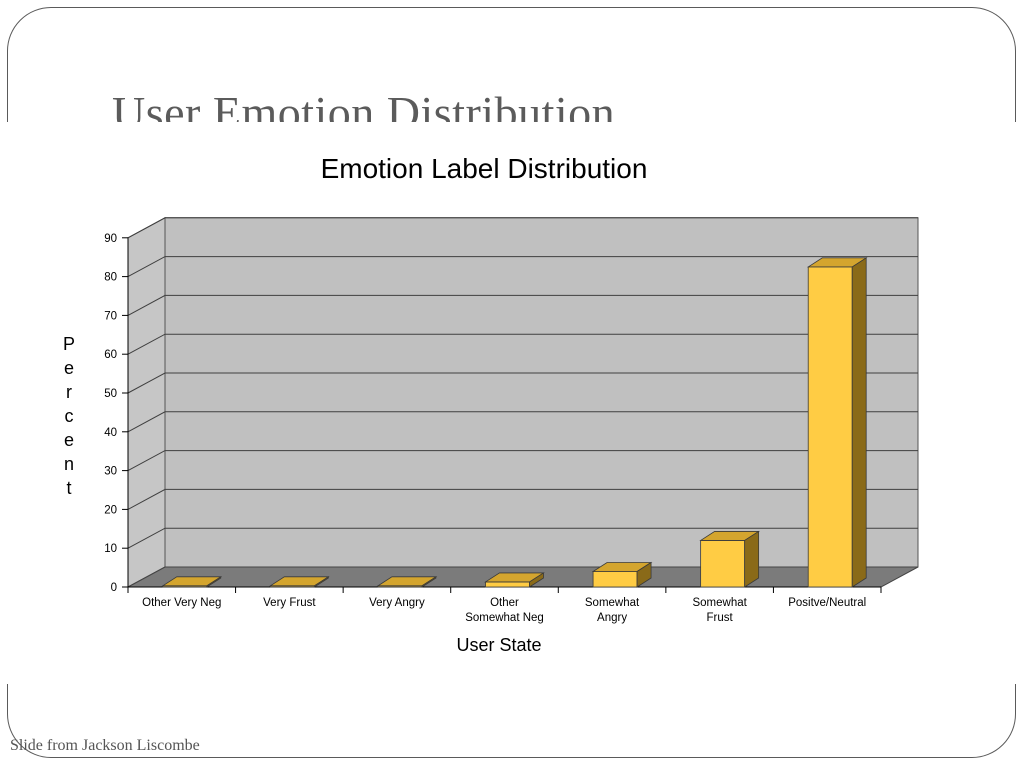  Describe the element at coordinates (110, 316) in the screenshot. I see `y-tick-label: 70` at that location.